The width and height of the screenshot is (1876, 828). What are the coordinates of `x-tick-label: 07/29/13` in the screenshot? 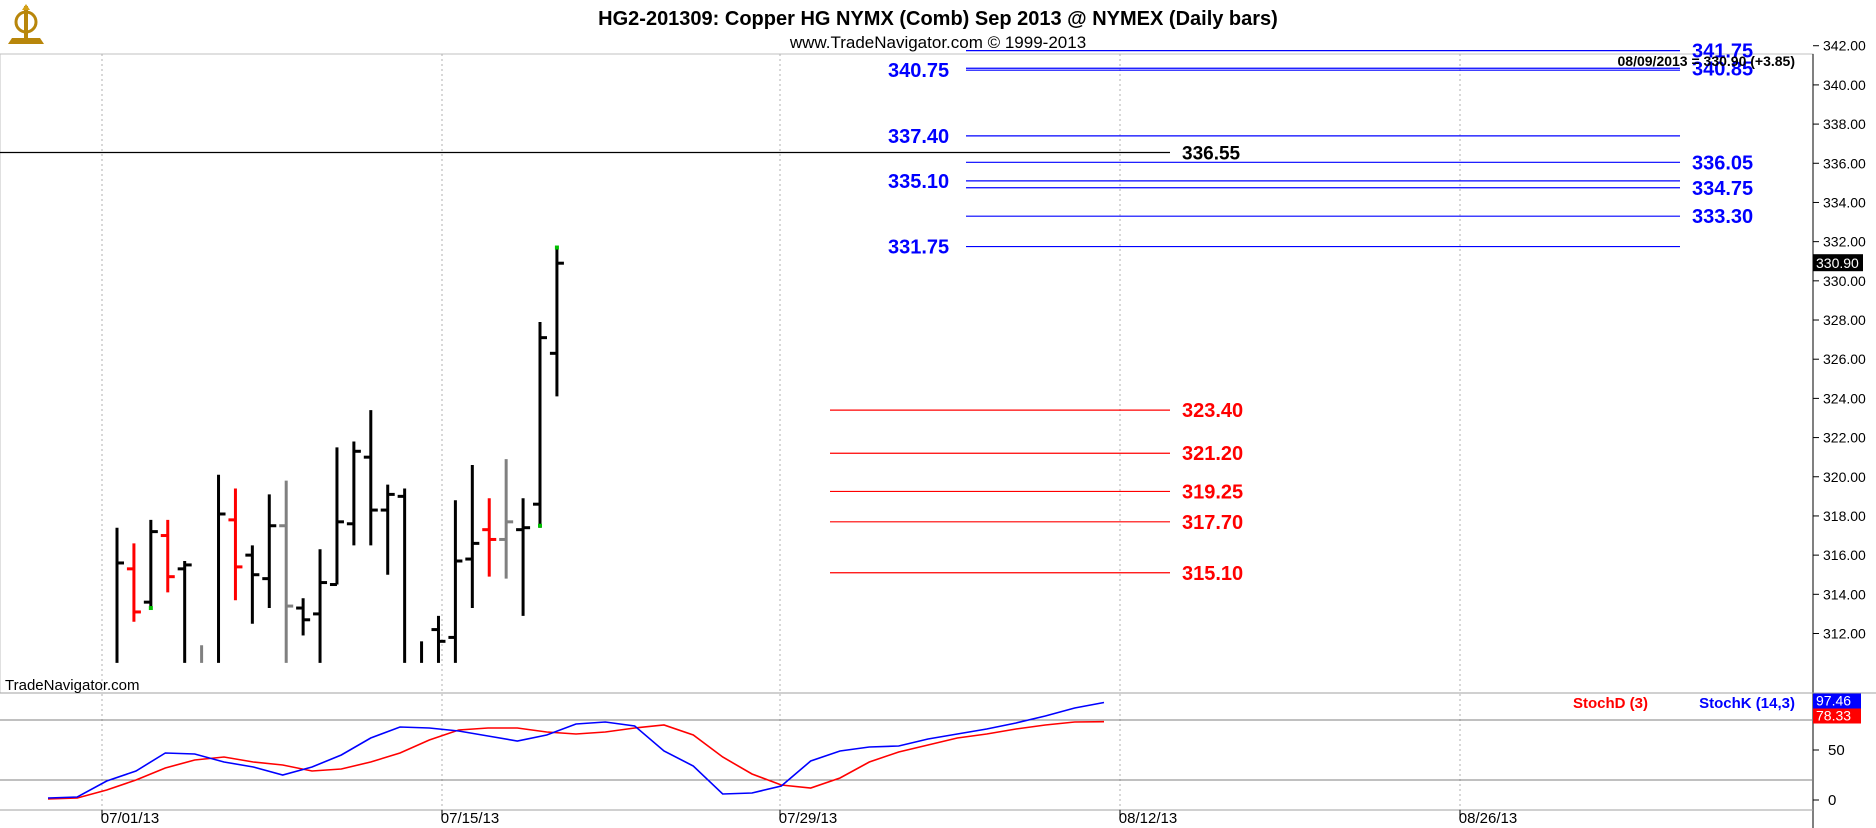 It's located at (808, 818).